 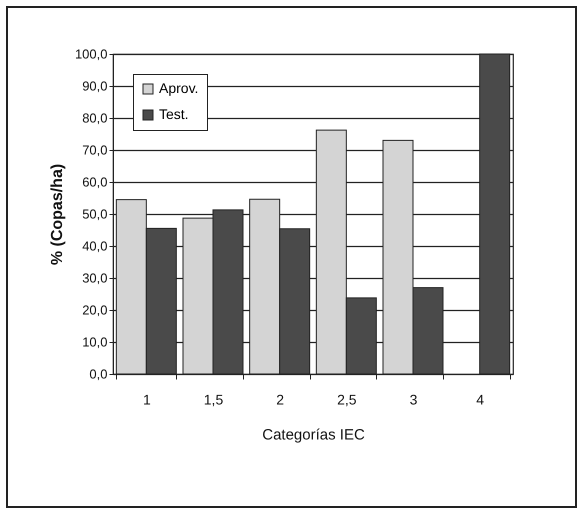 What do you see at coordinates (95, 246) in the screenshot?
I see `y-tick-label: 40,0` at bounding box center [95, 246].